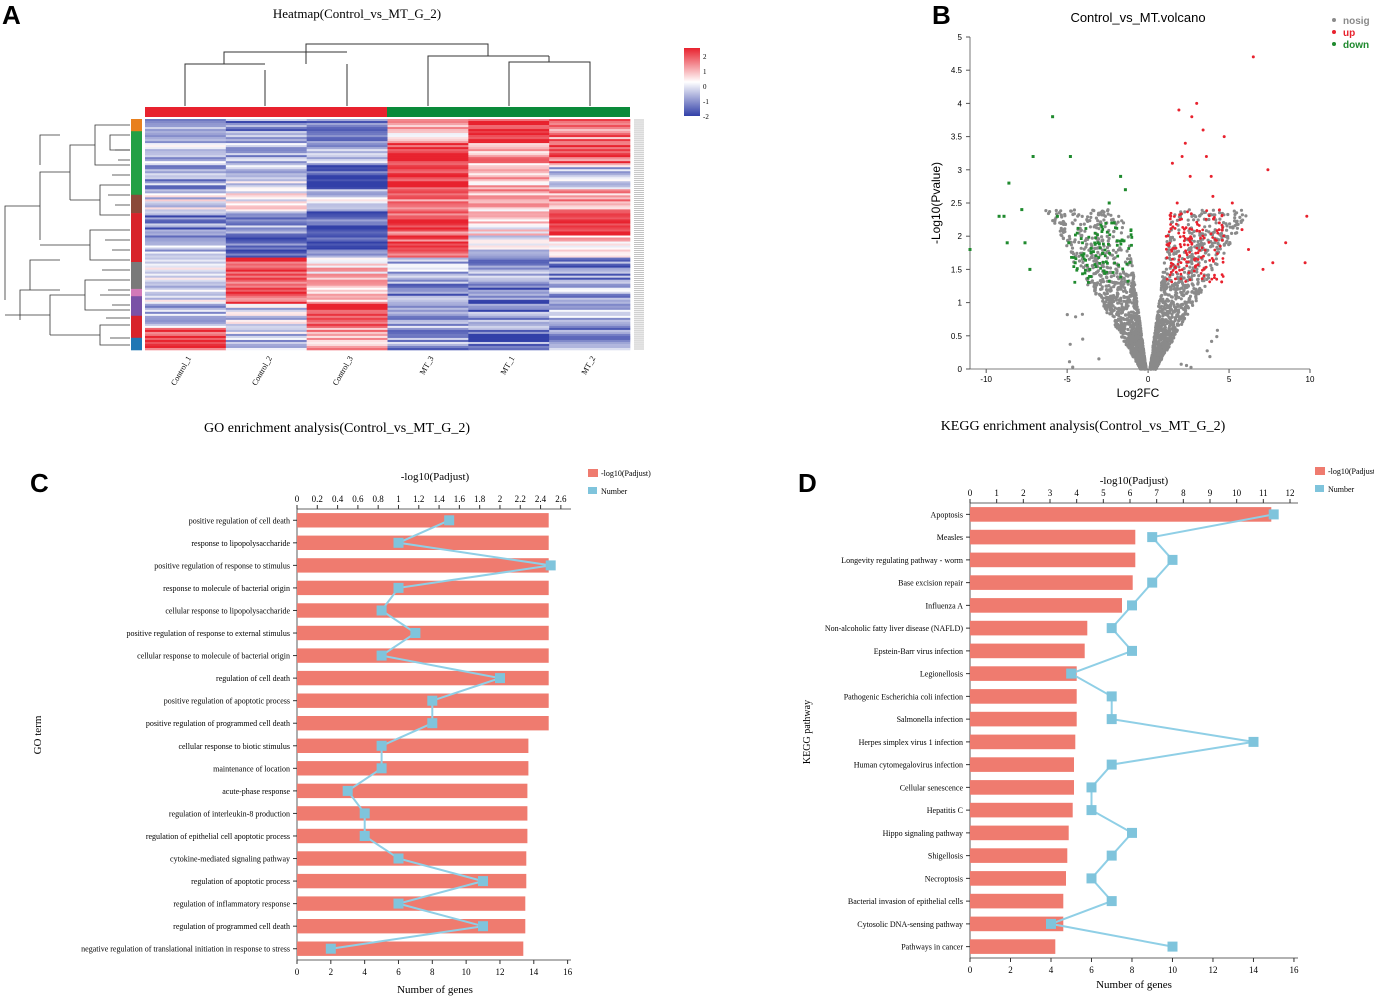 The image size is (1374, 997). I want to click on go-bar, so click(412, 858).